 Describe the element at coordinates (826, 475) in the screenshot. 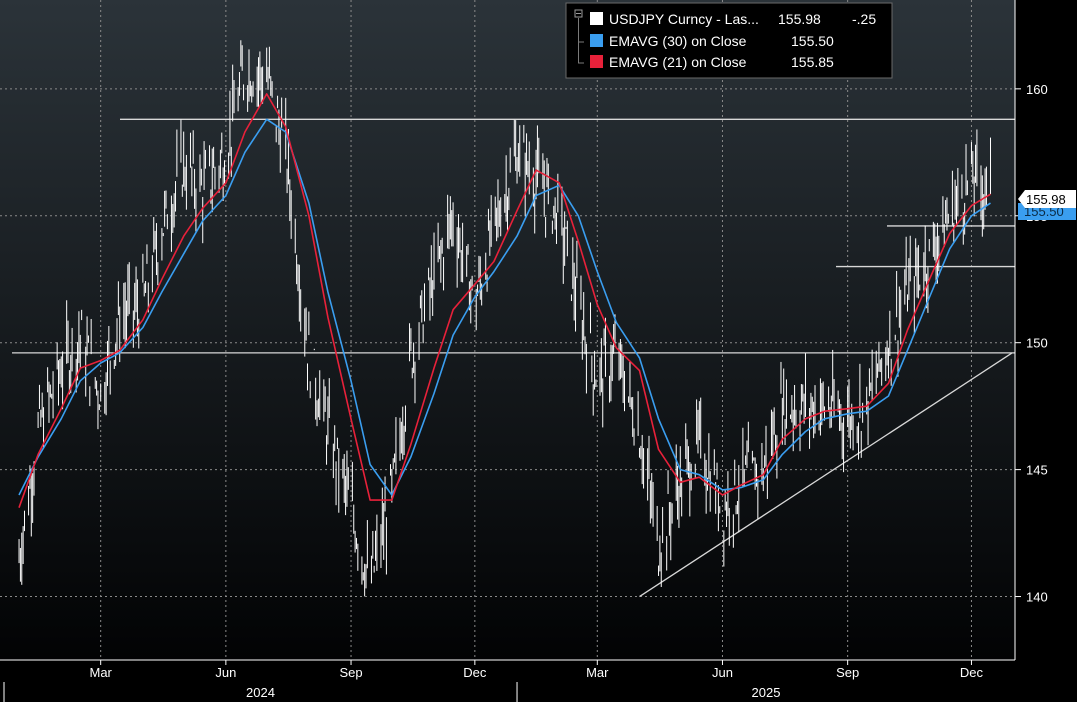

I see `trendline` at that location.